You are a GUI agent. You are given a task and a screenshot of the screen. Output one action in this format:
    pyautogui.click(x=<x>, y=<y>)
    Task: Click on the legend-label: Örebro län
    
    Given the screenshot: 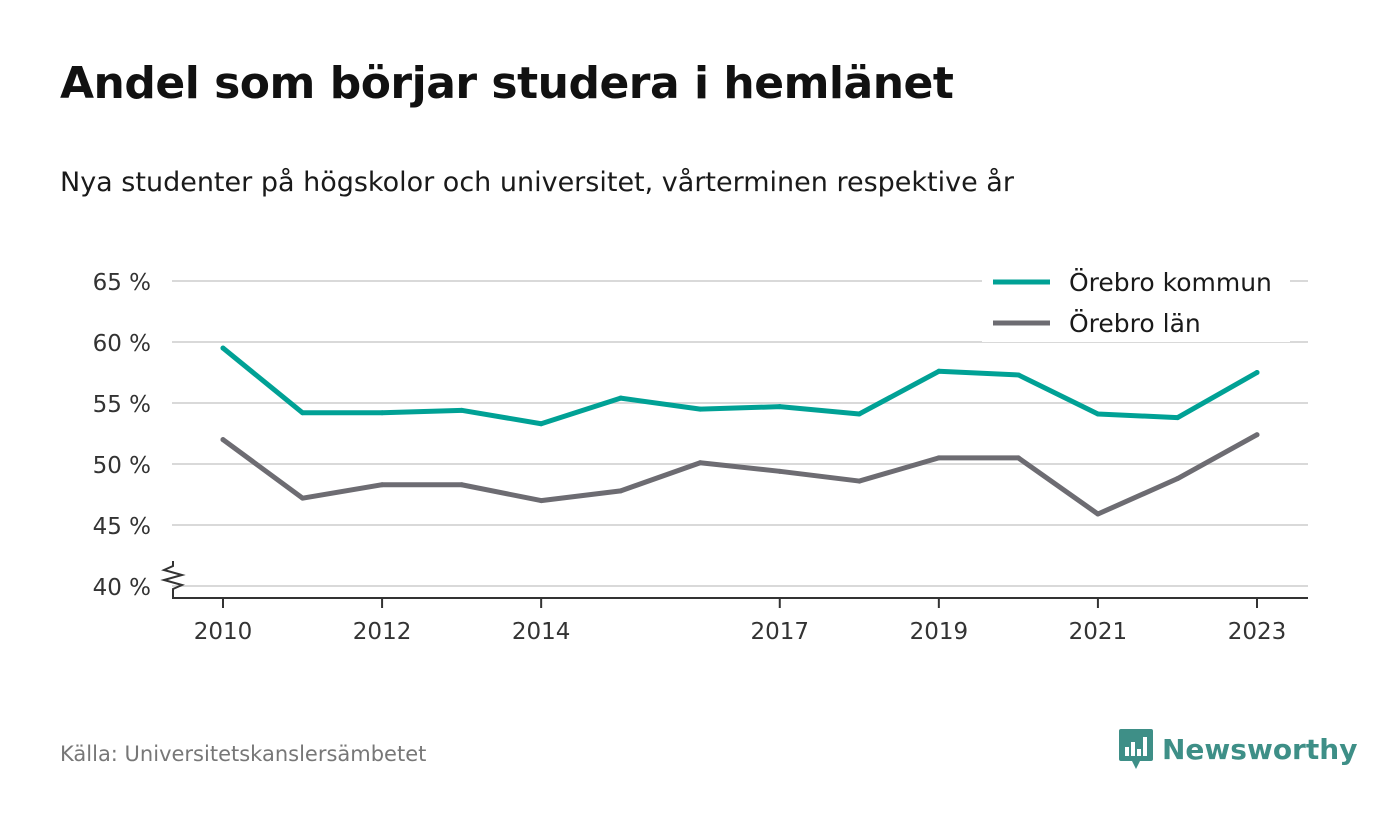 What is the action you would take?
    pyautogui.click(x=1135, y=323)
    